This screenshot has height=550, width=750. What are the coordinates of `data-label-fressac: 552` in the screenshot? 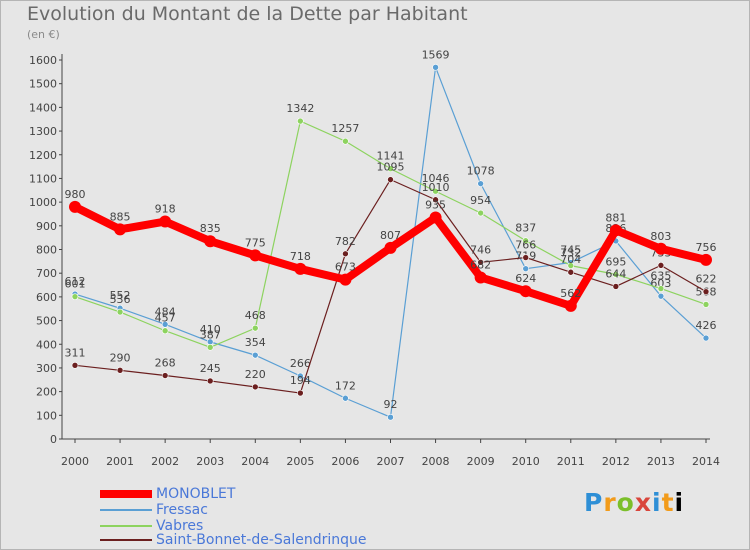 It's located at (120, 295).